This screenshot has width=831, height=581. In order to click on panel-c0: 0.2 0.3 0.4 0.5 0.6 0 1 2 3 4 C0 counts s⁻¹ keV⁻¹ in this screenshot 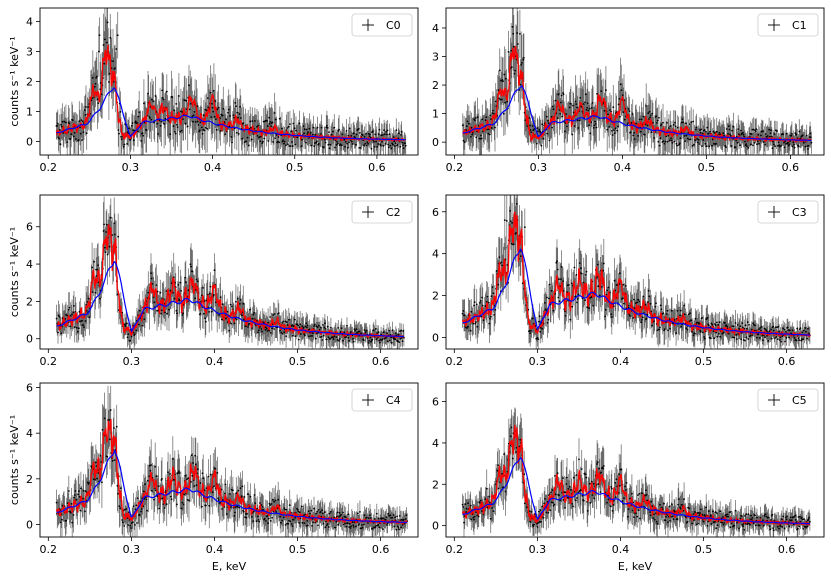, I will do `click(213, 90)`.